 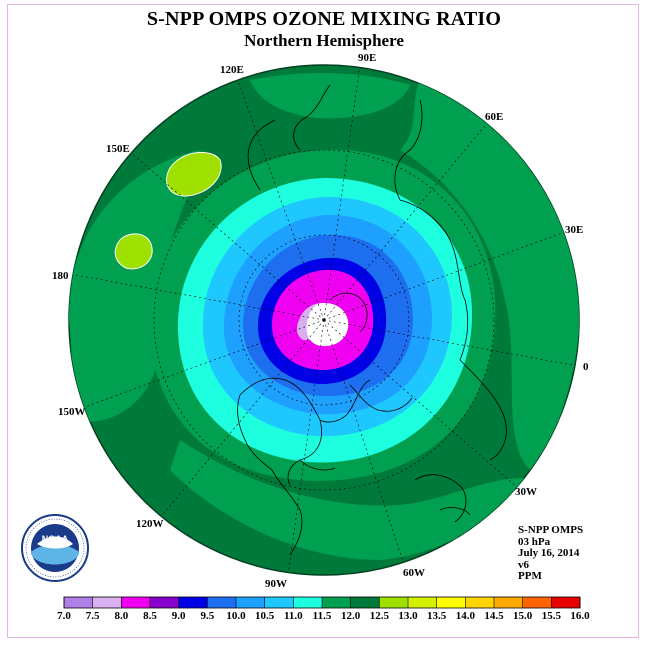 What do you see at coordinates (265, 616) in the screenshot?
I see `colorbar-tick-label: 10.5` at bounding box center [265, 616].